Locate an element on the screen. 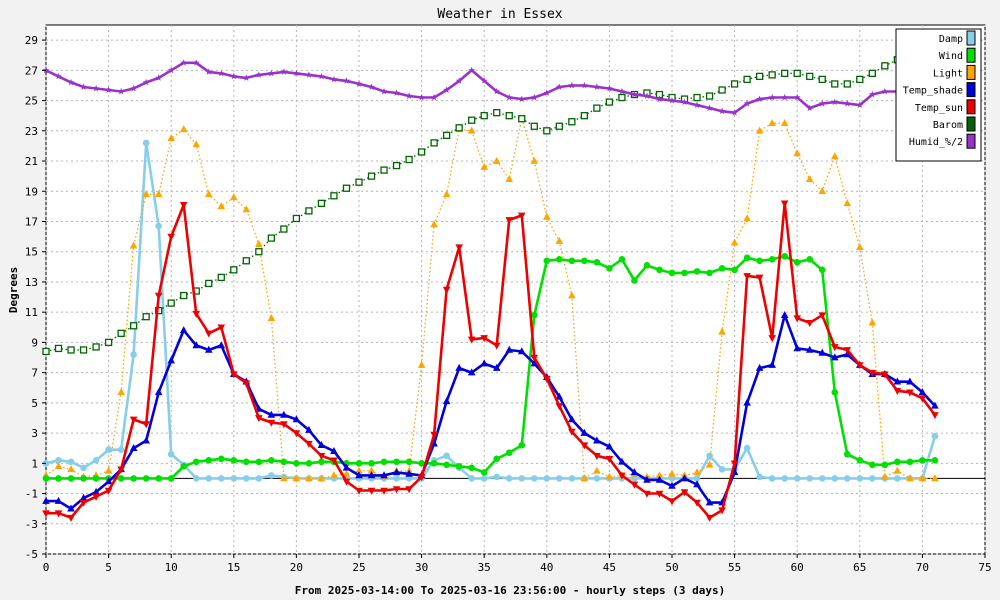 This screenshot has width=1000, height=600. y-tick-label: 13 is located at coordinates (31, 282).